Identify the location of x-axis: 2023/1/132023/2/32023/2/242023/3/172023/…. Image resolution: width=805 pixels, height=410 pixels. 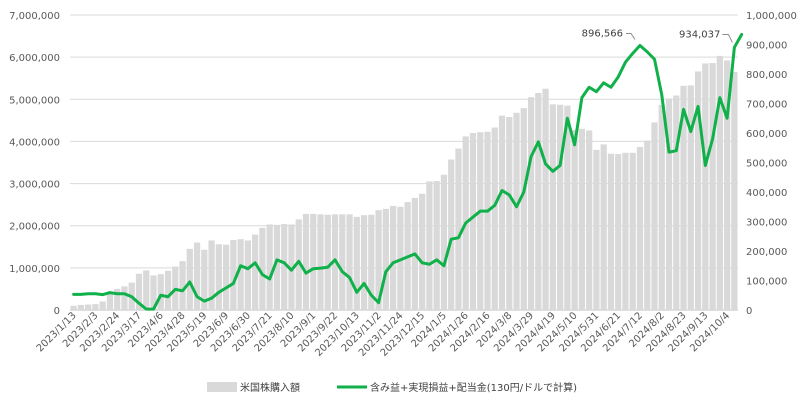
(384, 334).